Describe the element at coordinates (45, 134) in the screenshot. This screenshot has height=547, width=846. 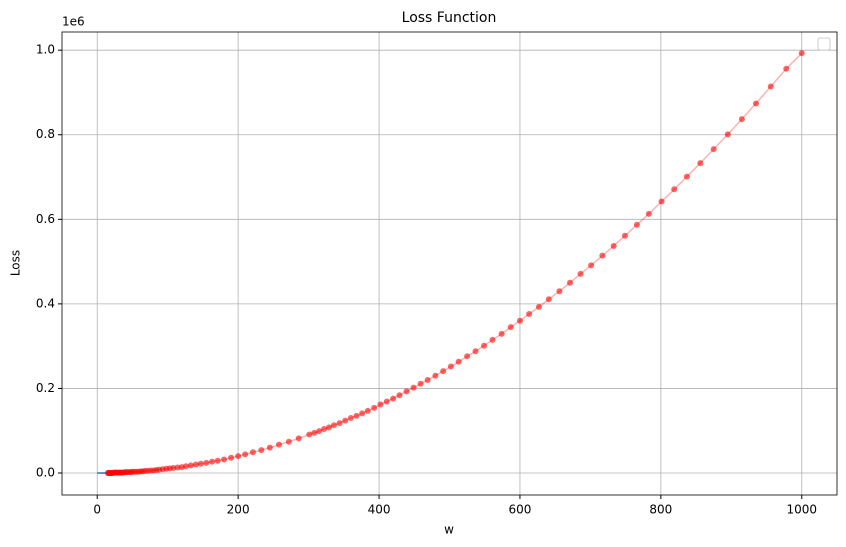
I see `y-tick-label: 0.8` at that location.